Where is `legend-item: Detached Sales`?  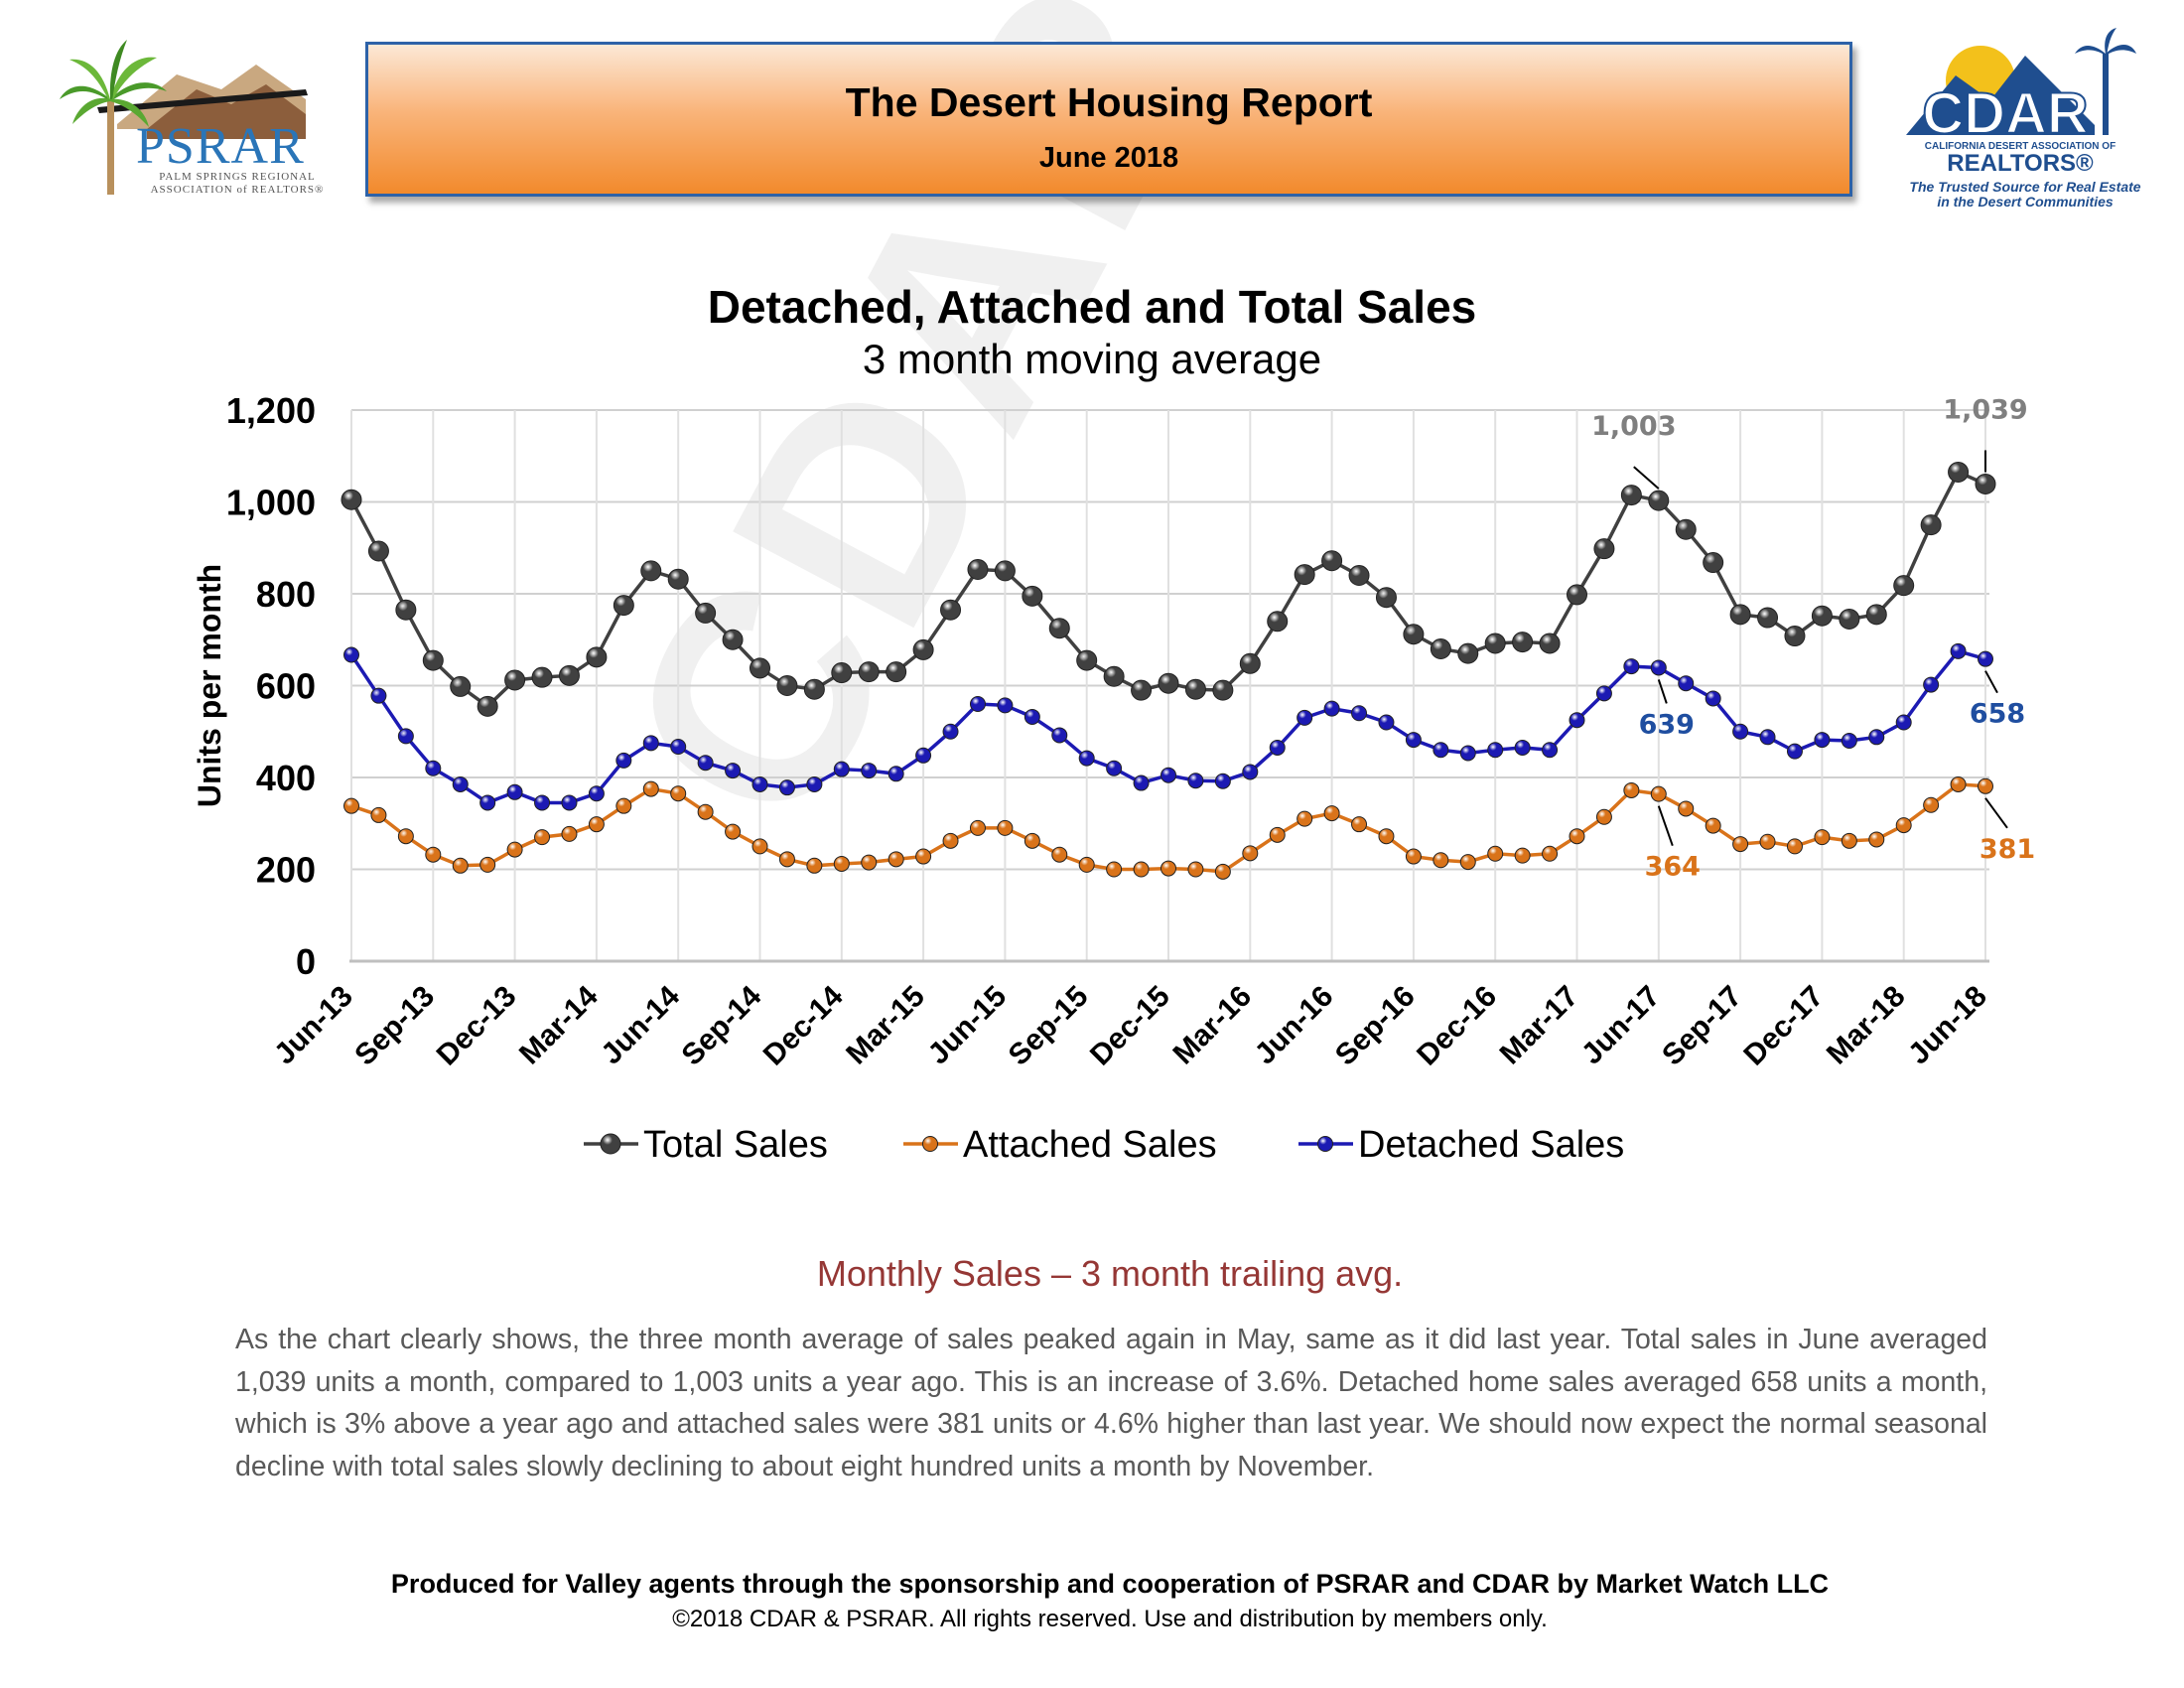 legend-item: Detached Sales is located at coordinates (1461, 1145).